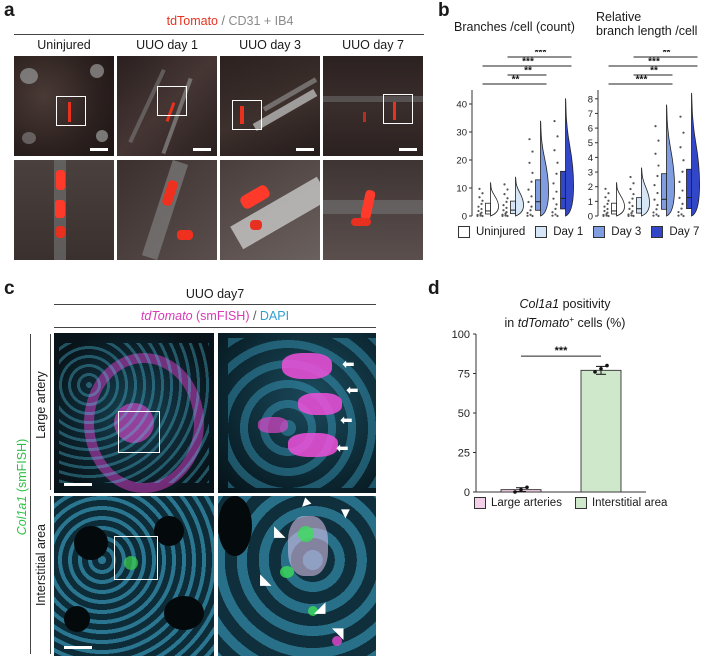 The width and height of the screenshot is (708, 656). Describe the element at coordinates (192, 21) in the screenshot. I see `tdtomato-label: tdTomato` at that location.